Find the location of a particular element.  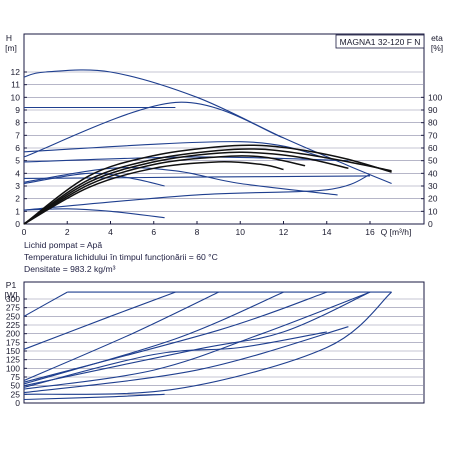

head-curve-proportional-line-upper is located at coordinates (153, 129).